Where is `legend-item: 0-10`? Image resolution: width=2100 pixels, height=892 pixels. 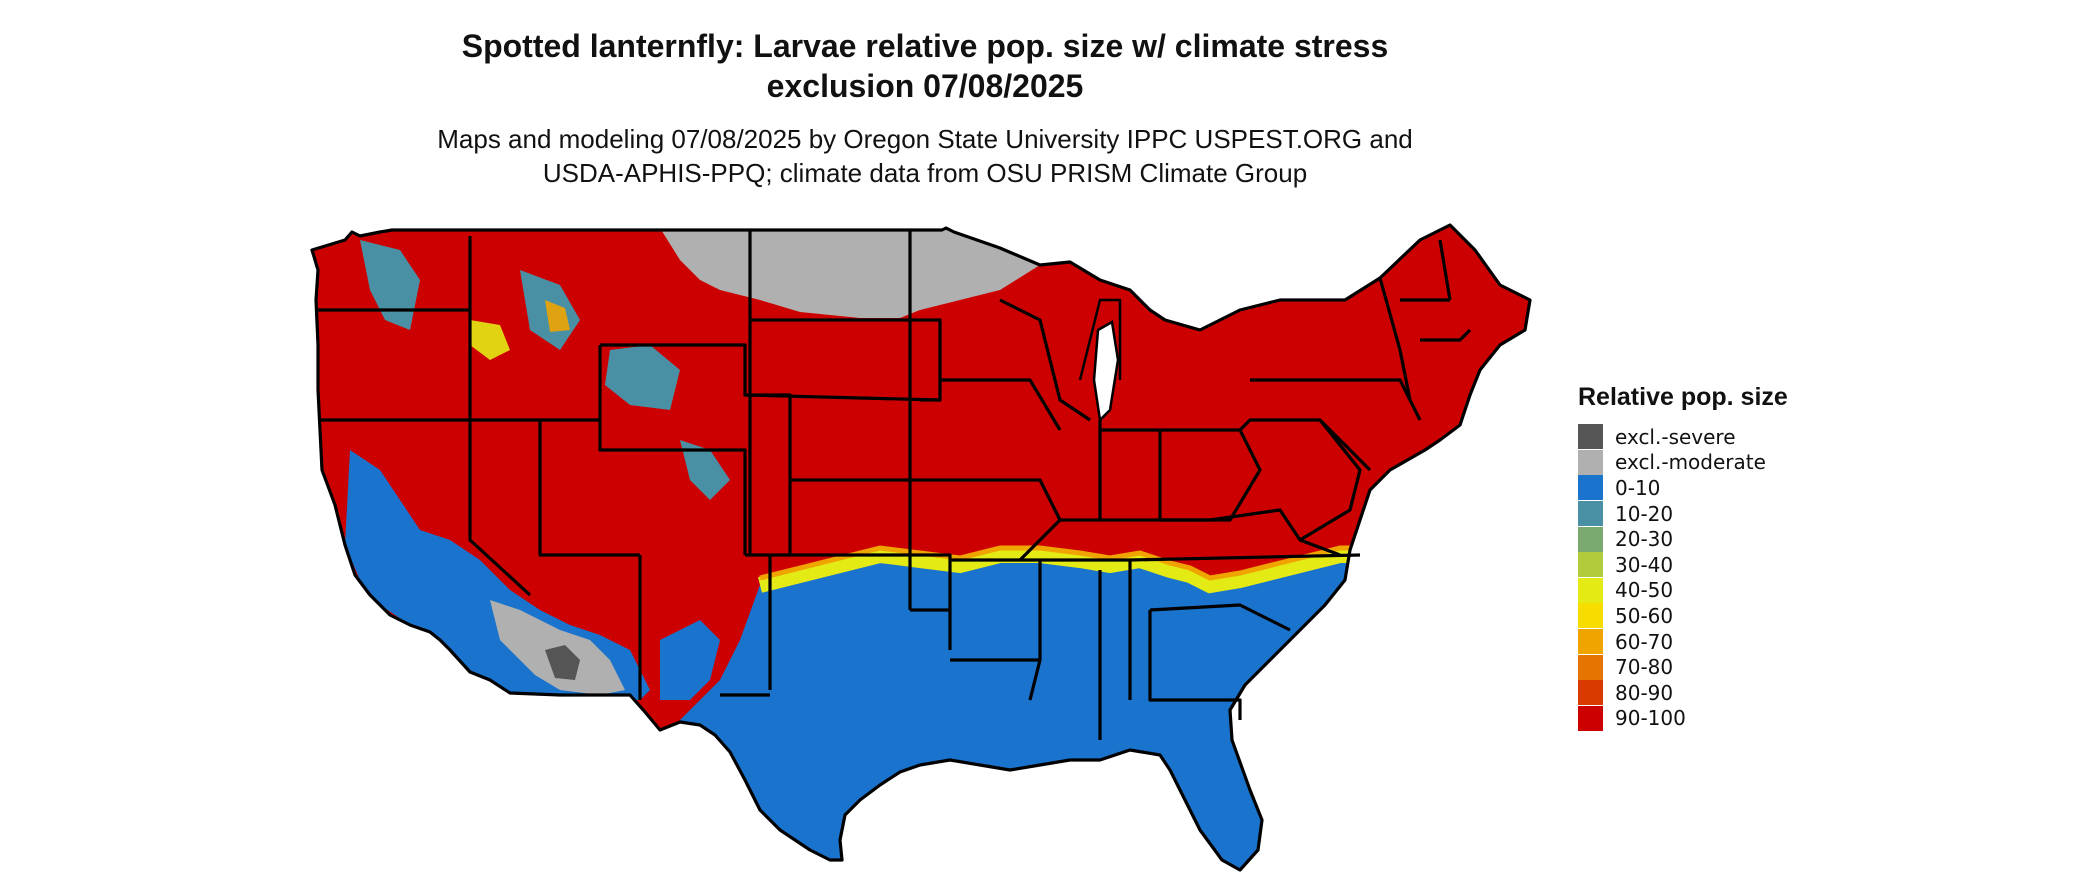
legend-item: 0-10 is located at coordinates (1728, 488).